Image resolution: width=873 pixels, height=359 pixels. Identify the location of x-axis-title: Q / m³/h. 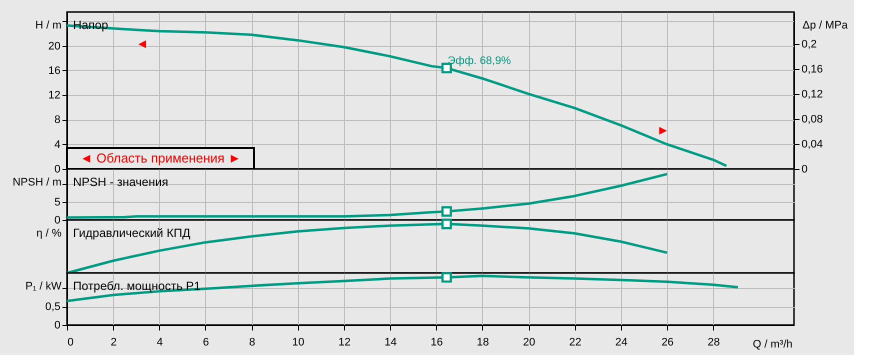
(772, 344).